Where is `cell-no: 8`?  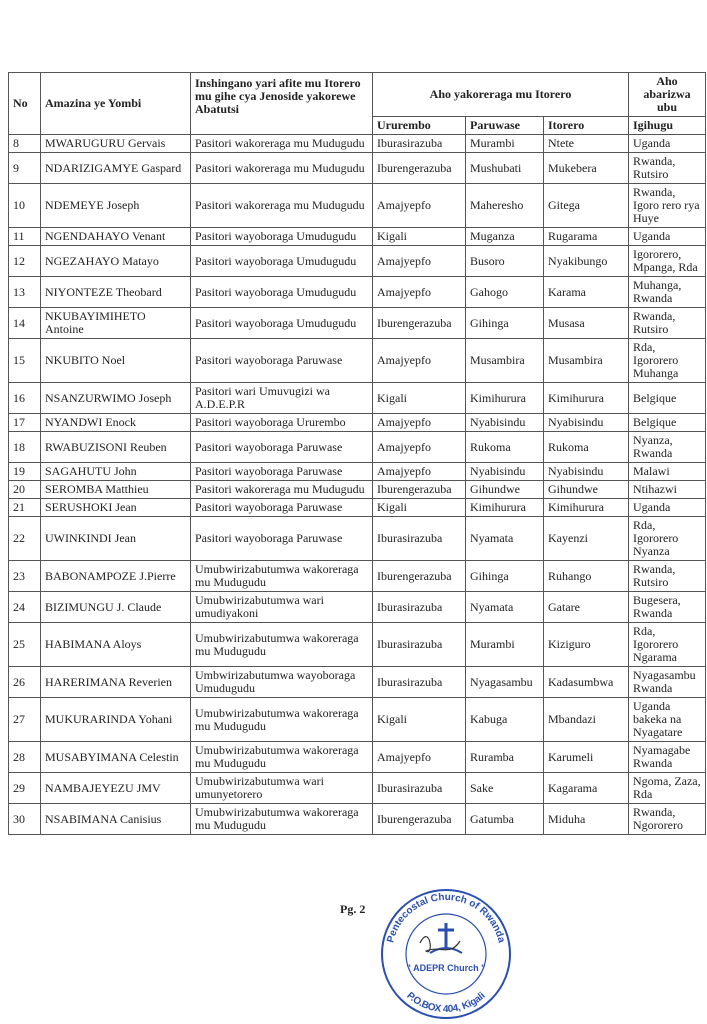
cell-no: 8 is located at coordinates (24, 143).